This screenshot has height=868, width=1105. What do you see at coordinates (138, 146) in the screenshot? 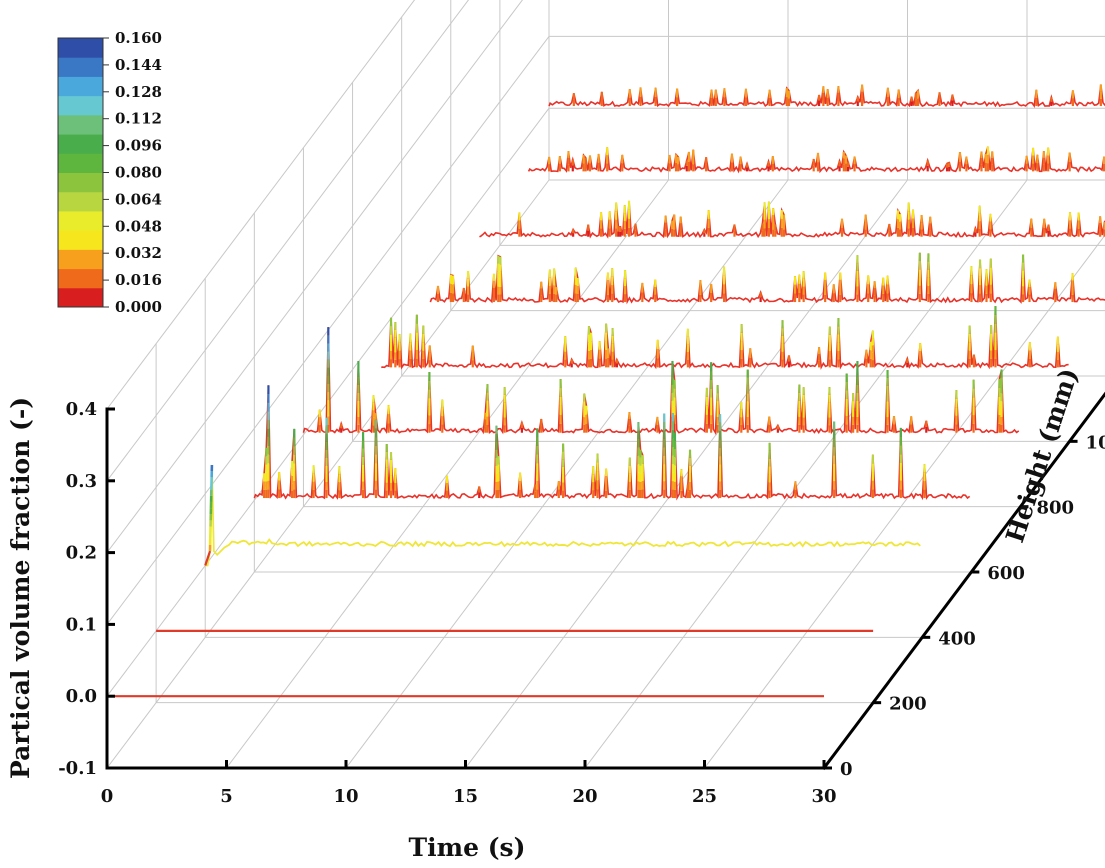
I see `colorbar-label: 0.096` at bounding box center [138, 146].